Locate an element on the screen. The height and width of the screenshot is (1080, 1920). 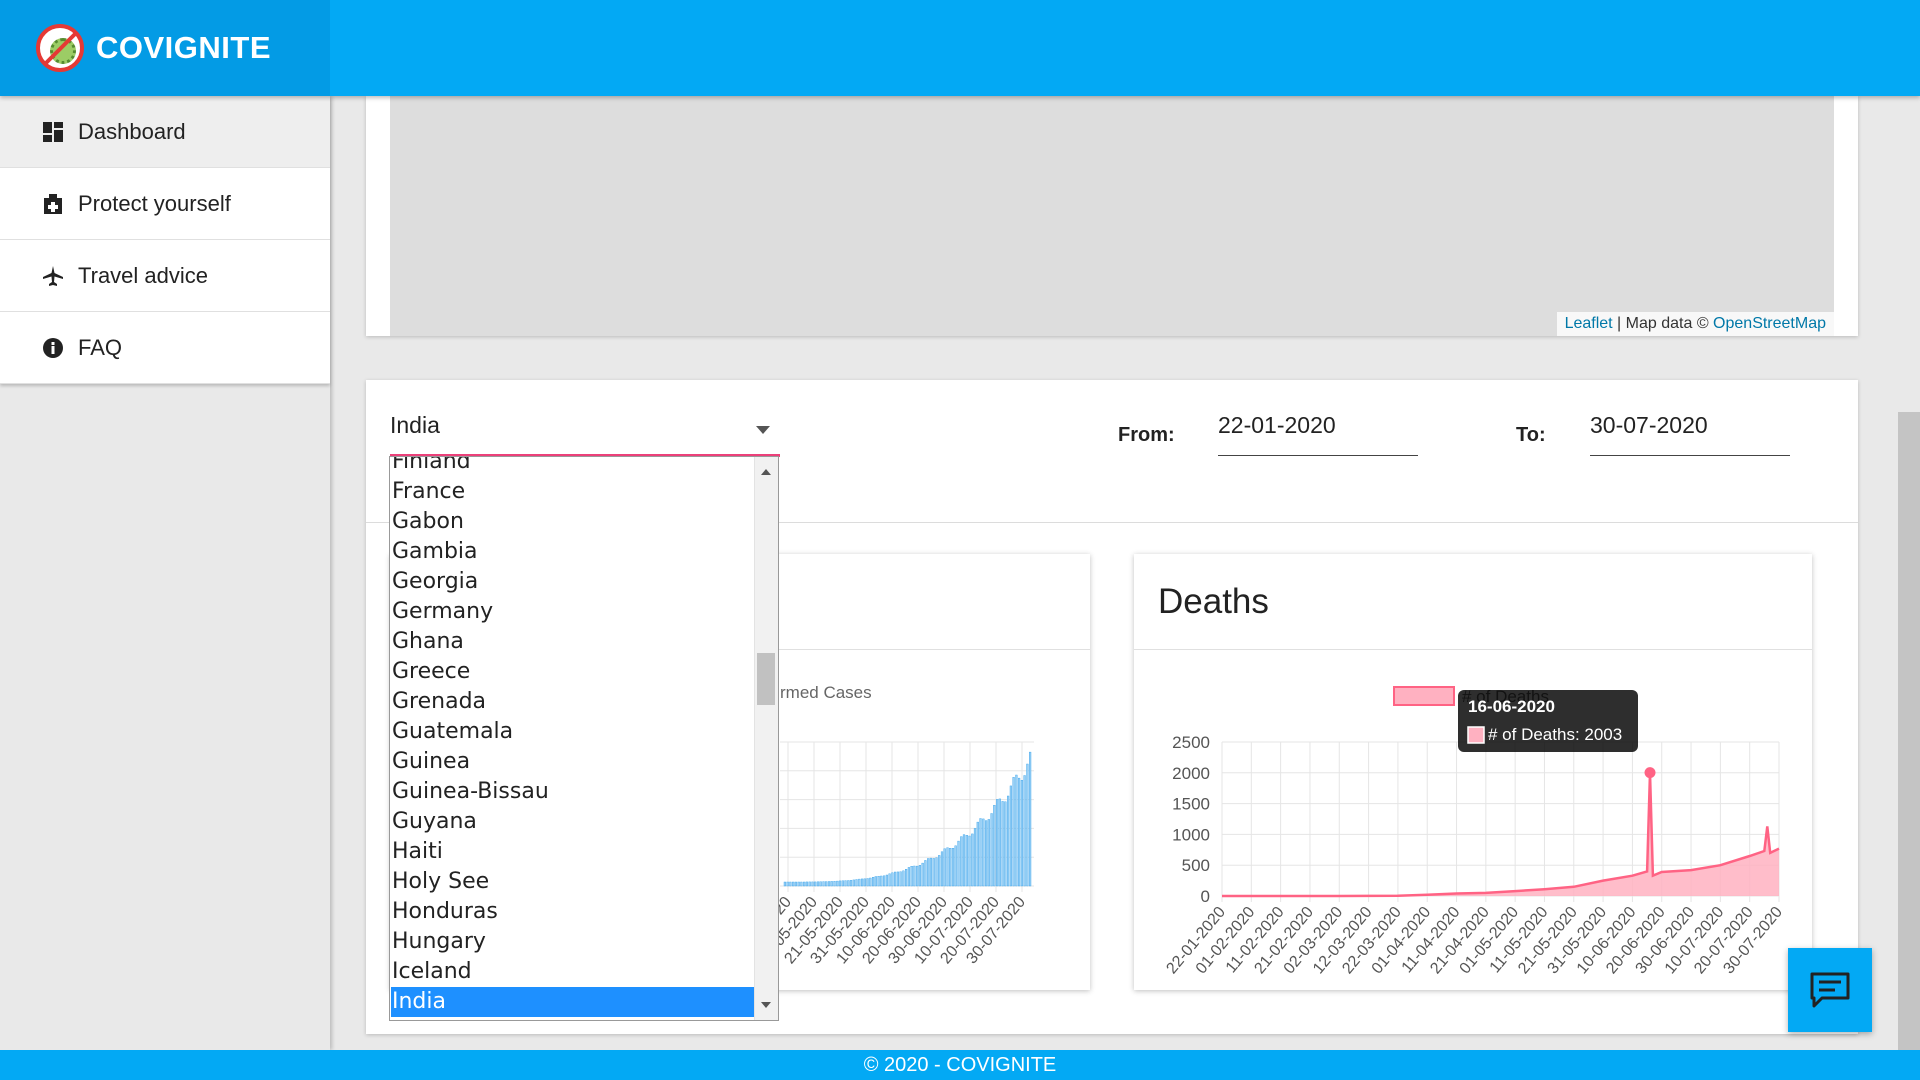
deaths-grid is located at coordinates (1500, 821).